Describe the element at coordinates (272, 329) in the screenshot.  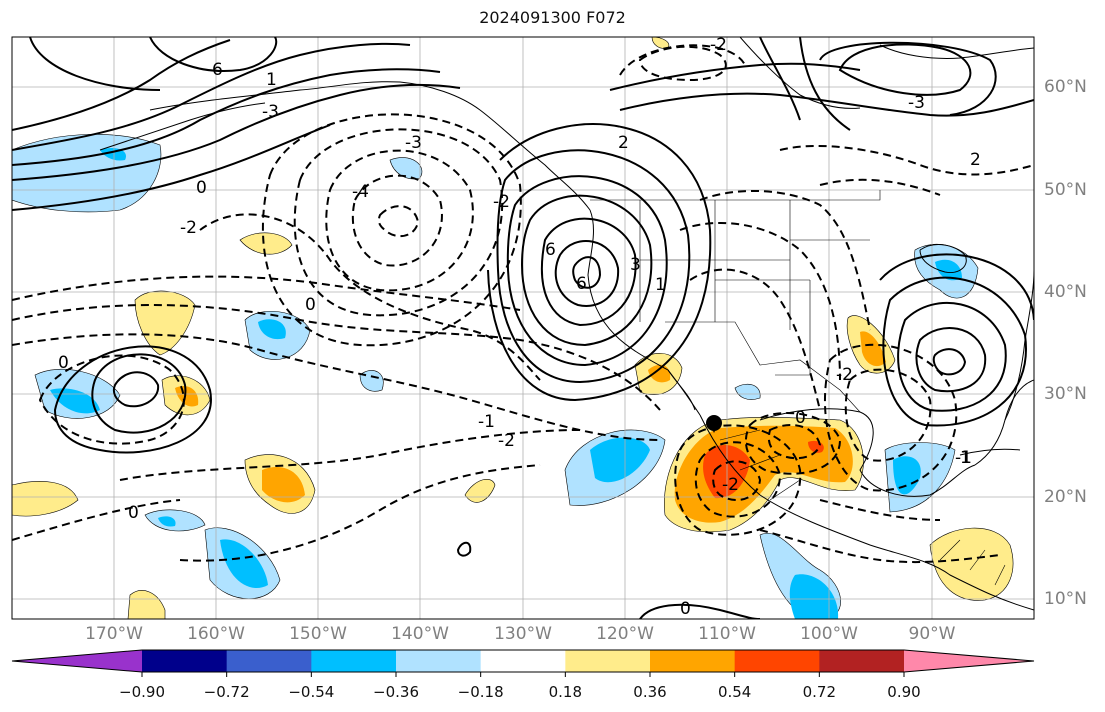
I see `neg-shade-central-pacific-core` at that location.